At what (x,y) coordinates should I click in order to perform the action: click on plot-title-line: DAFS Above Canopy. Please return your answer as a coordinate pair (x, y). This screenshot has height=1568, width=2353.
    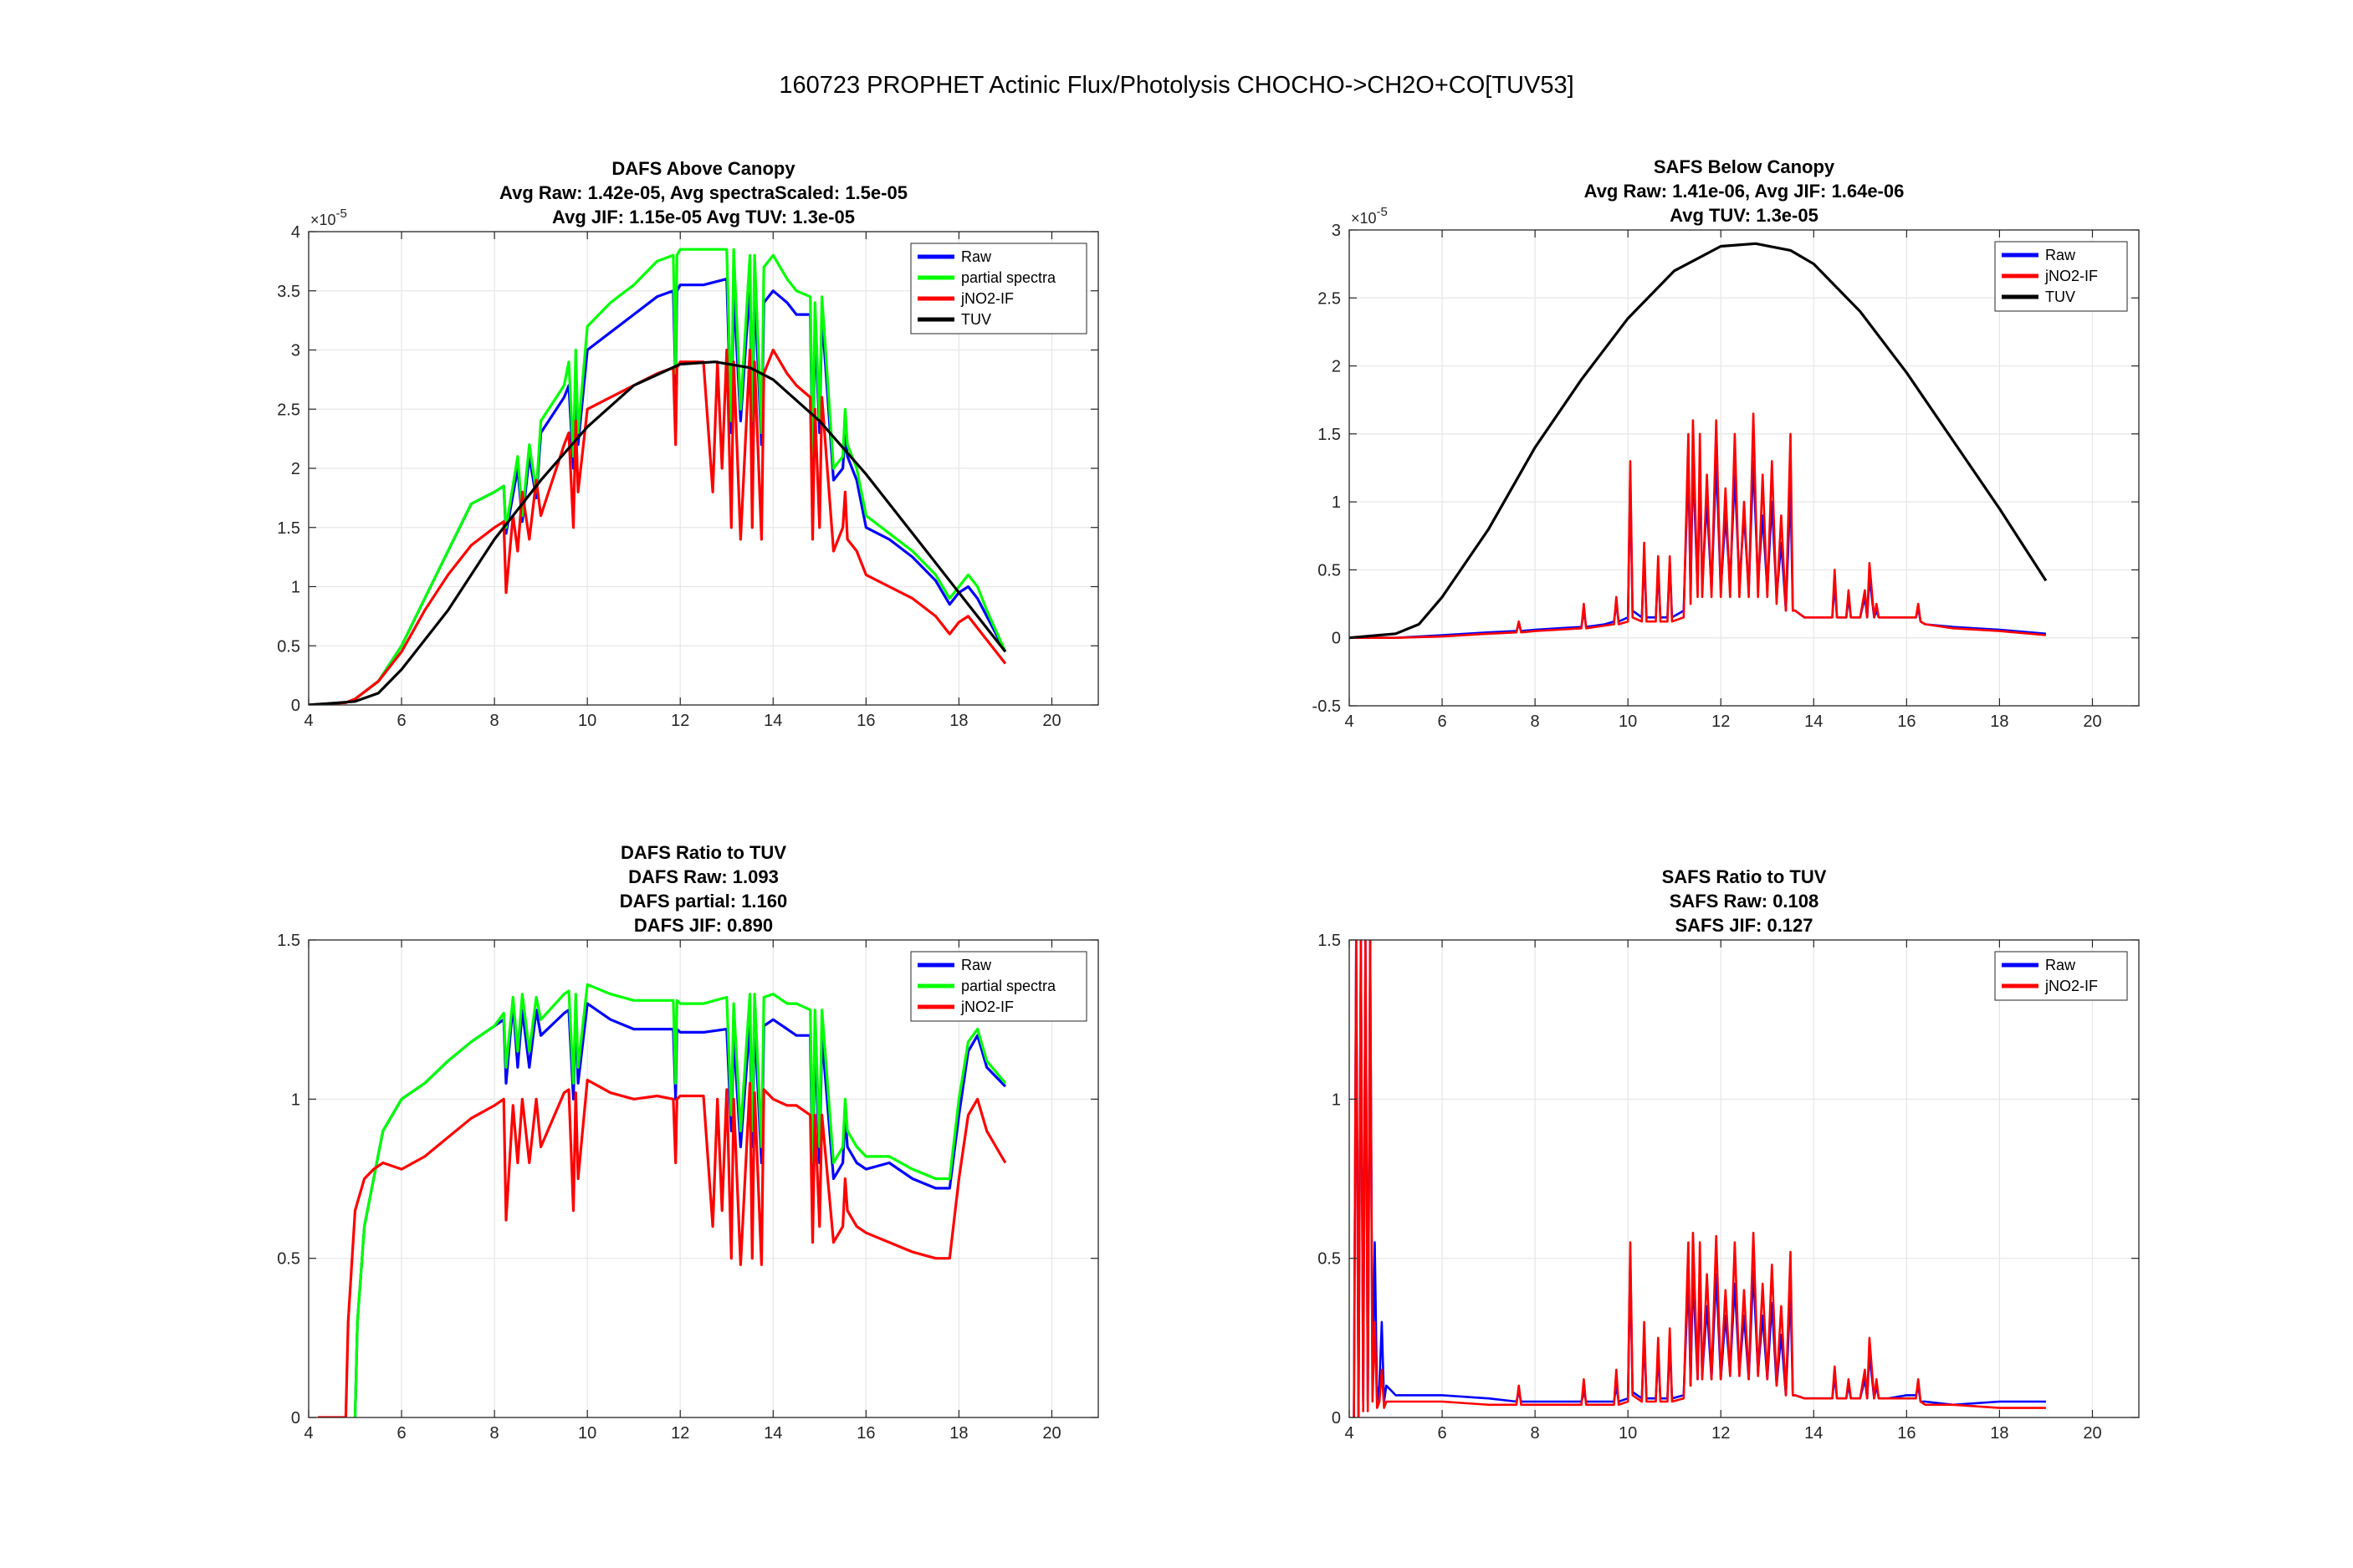
    Looking at the image, I should click on (703, 168).